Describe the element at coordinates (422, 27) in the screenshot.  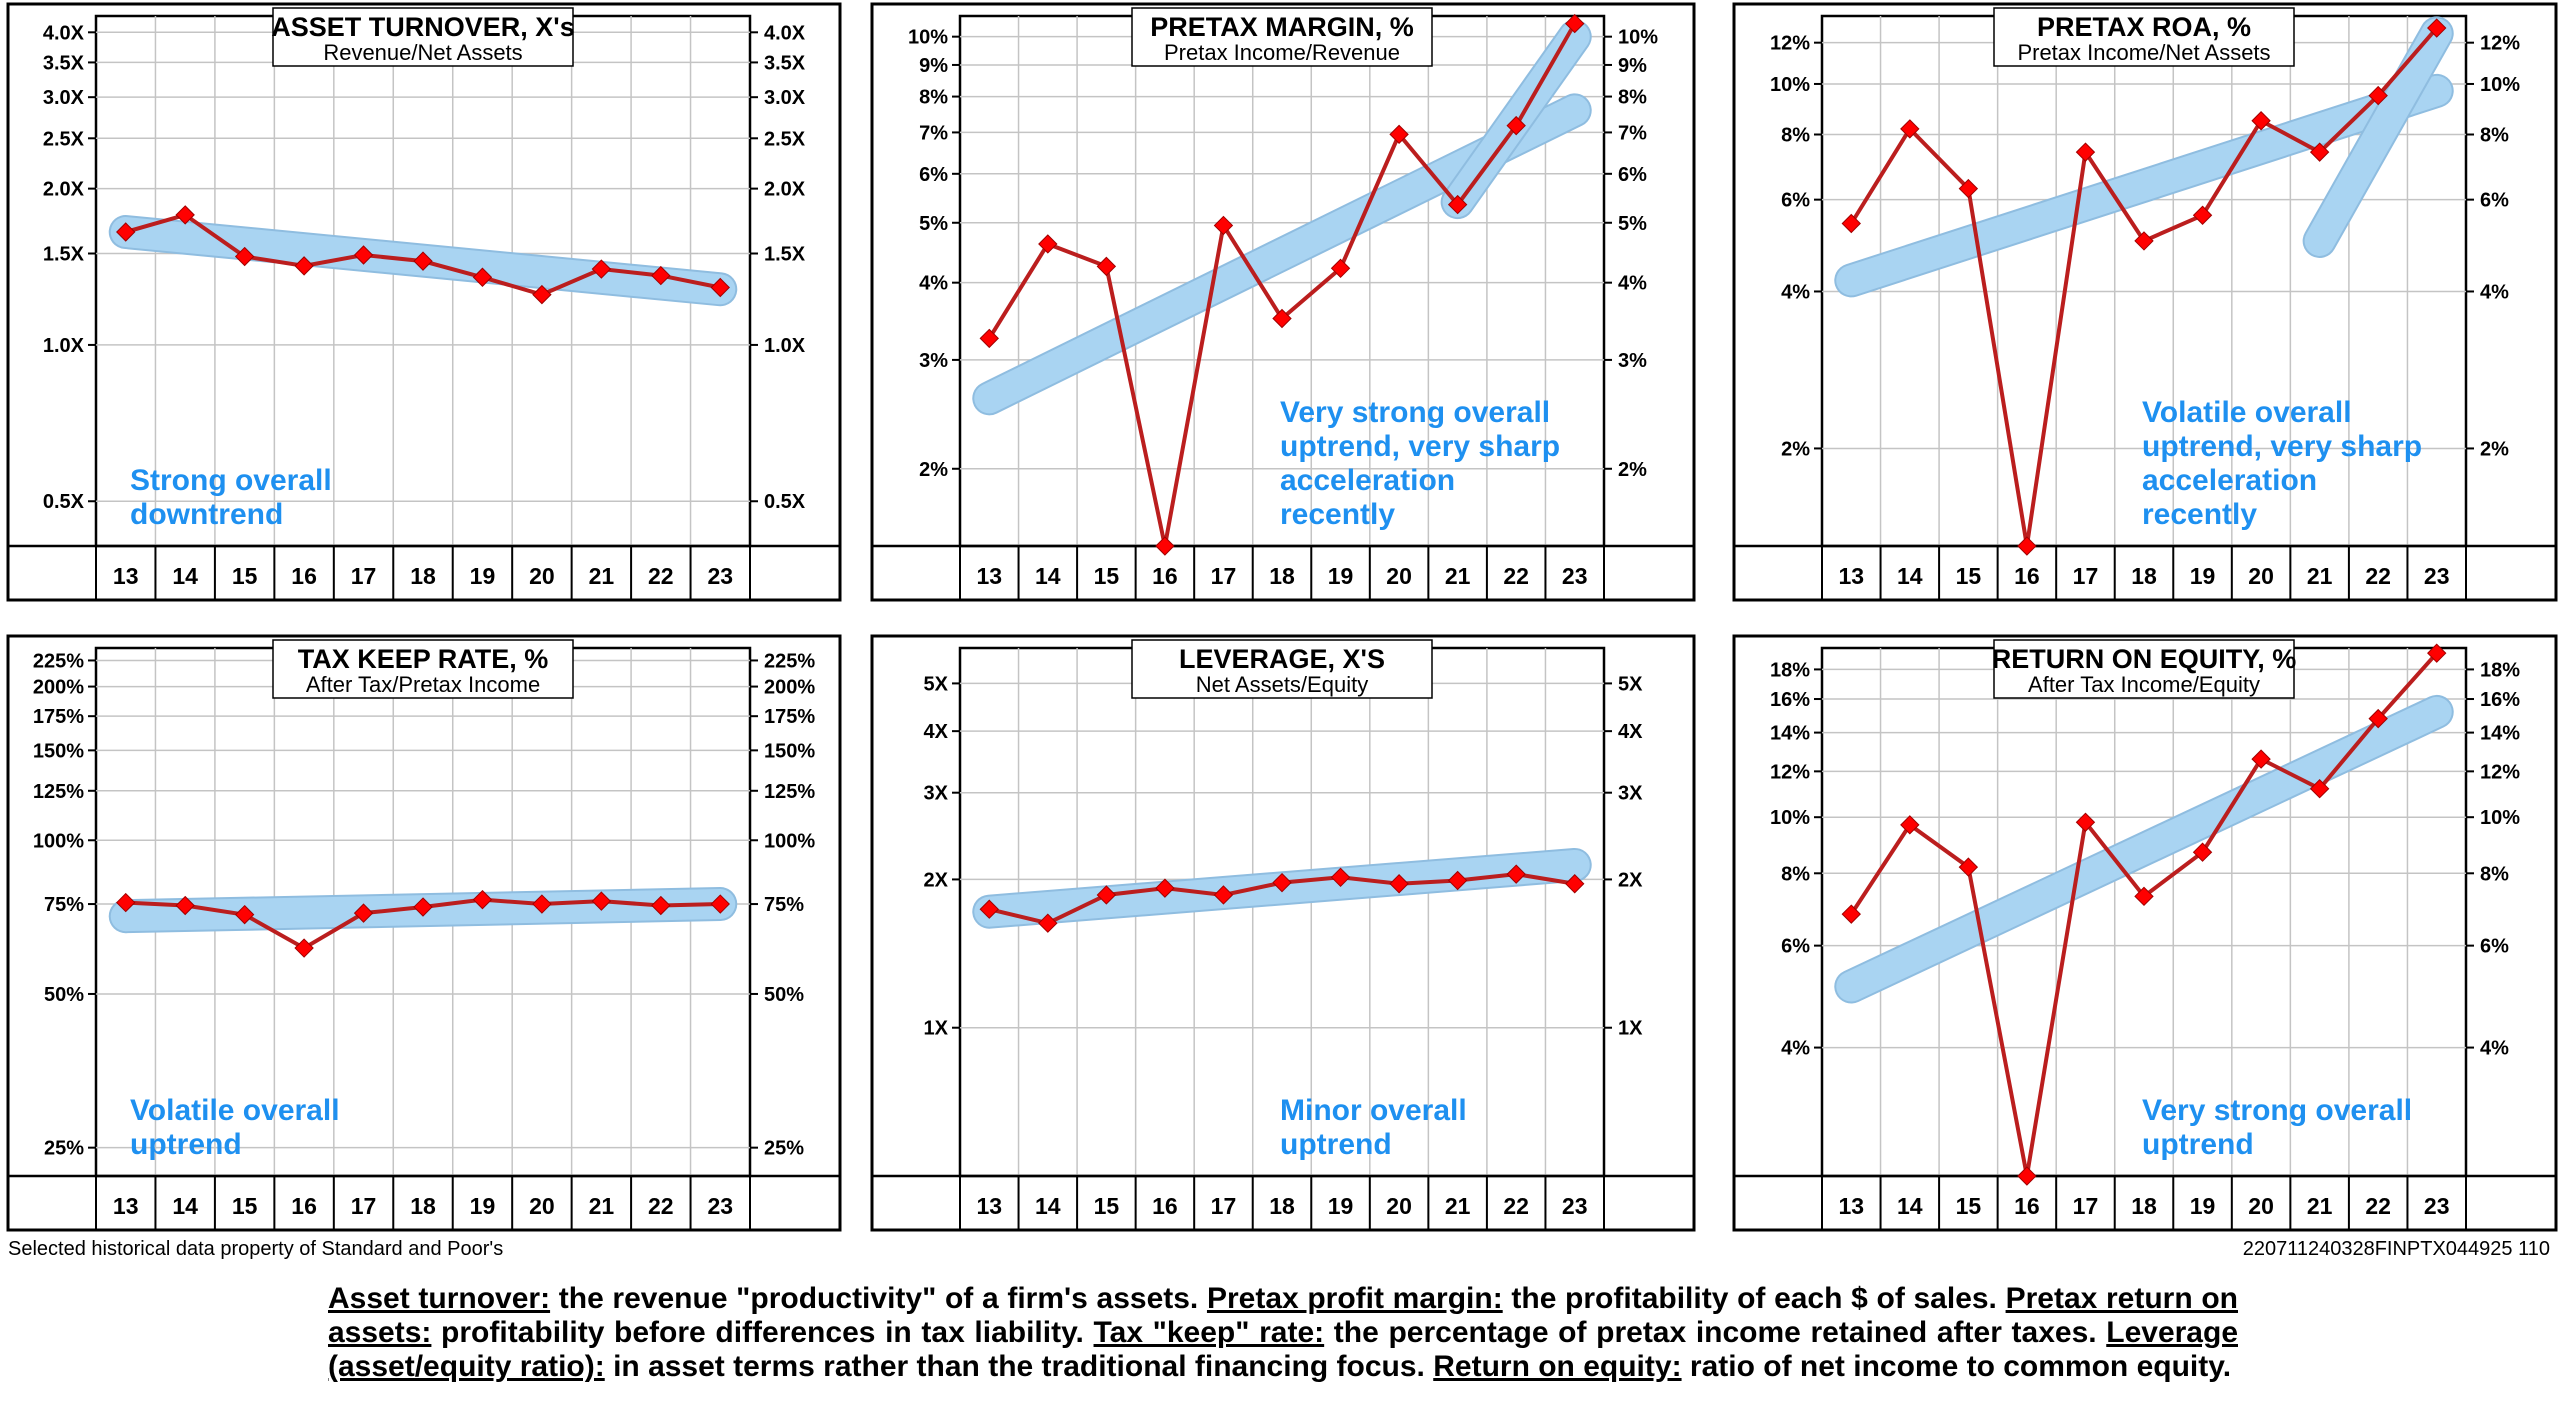
I see `chart-title: ASSET TURNOVER, X's` at that location.